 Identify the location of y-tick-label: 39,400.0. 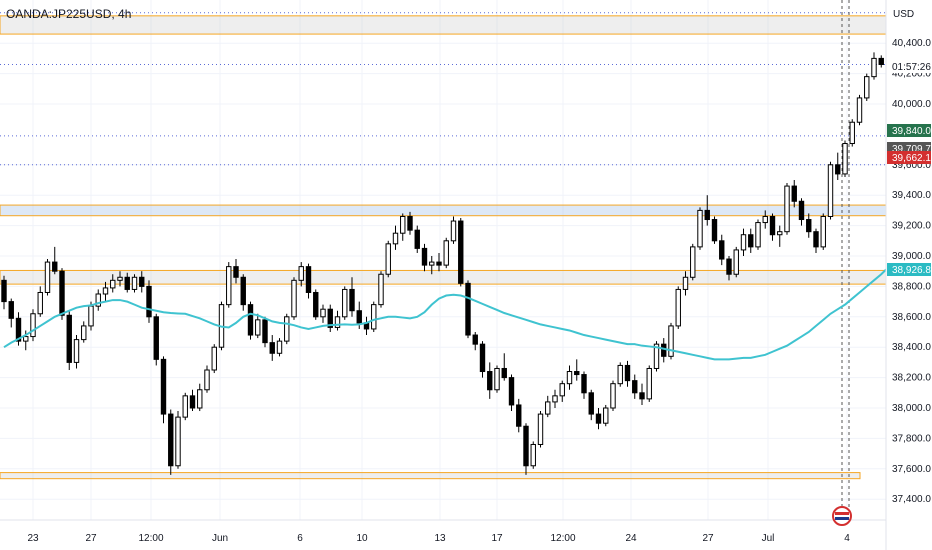
(911, 195).